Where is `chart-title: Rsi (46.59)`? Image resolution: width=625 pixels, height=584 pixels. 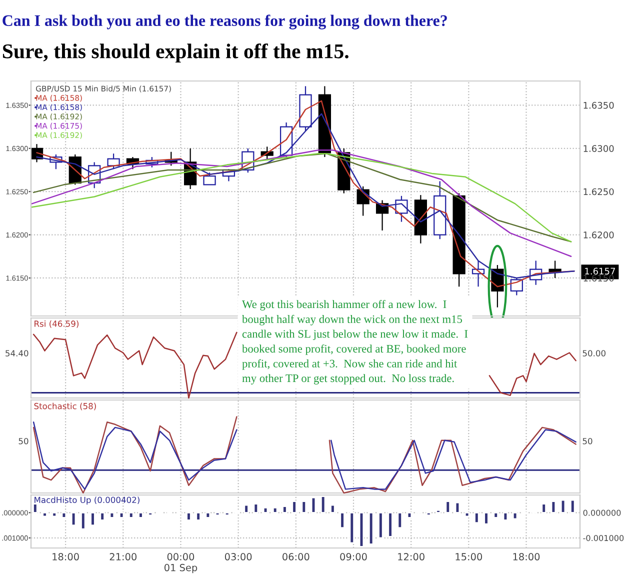
chart-title: Rsi (46.59) is located at coordinates (56, 324).